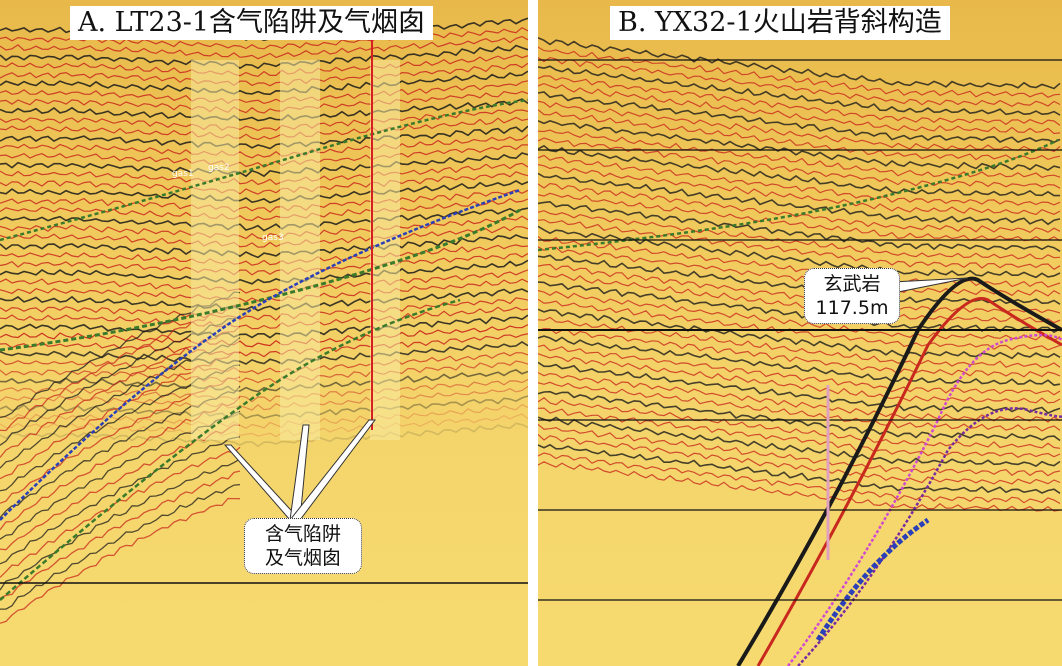  What do you see at coordinates (303, 546) in the screenshot?
I see `gas-trap-callout: 含气陷阱 及气烟囱` at bounding box center [303, 546].